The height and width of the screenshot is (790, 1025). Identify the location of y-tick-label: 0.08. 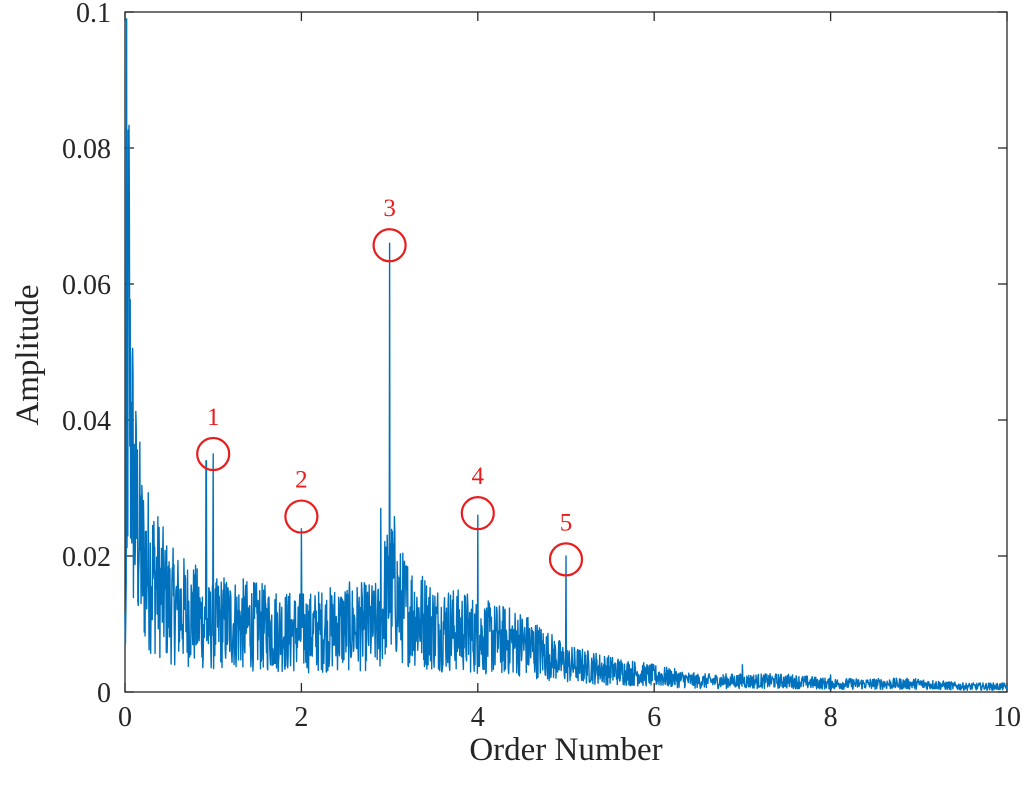
(86, 149).